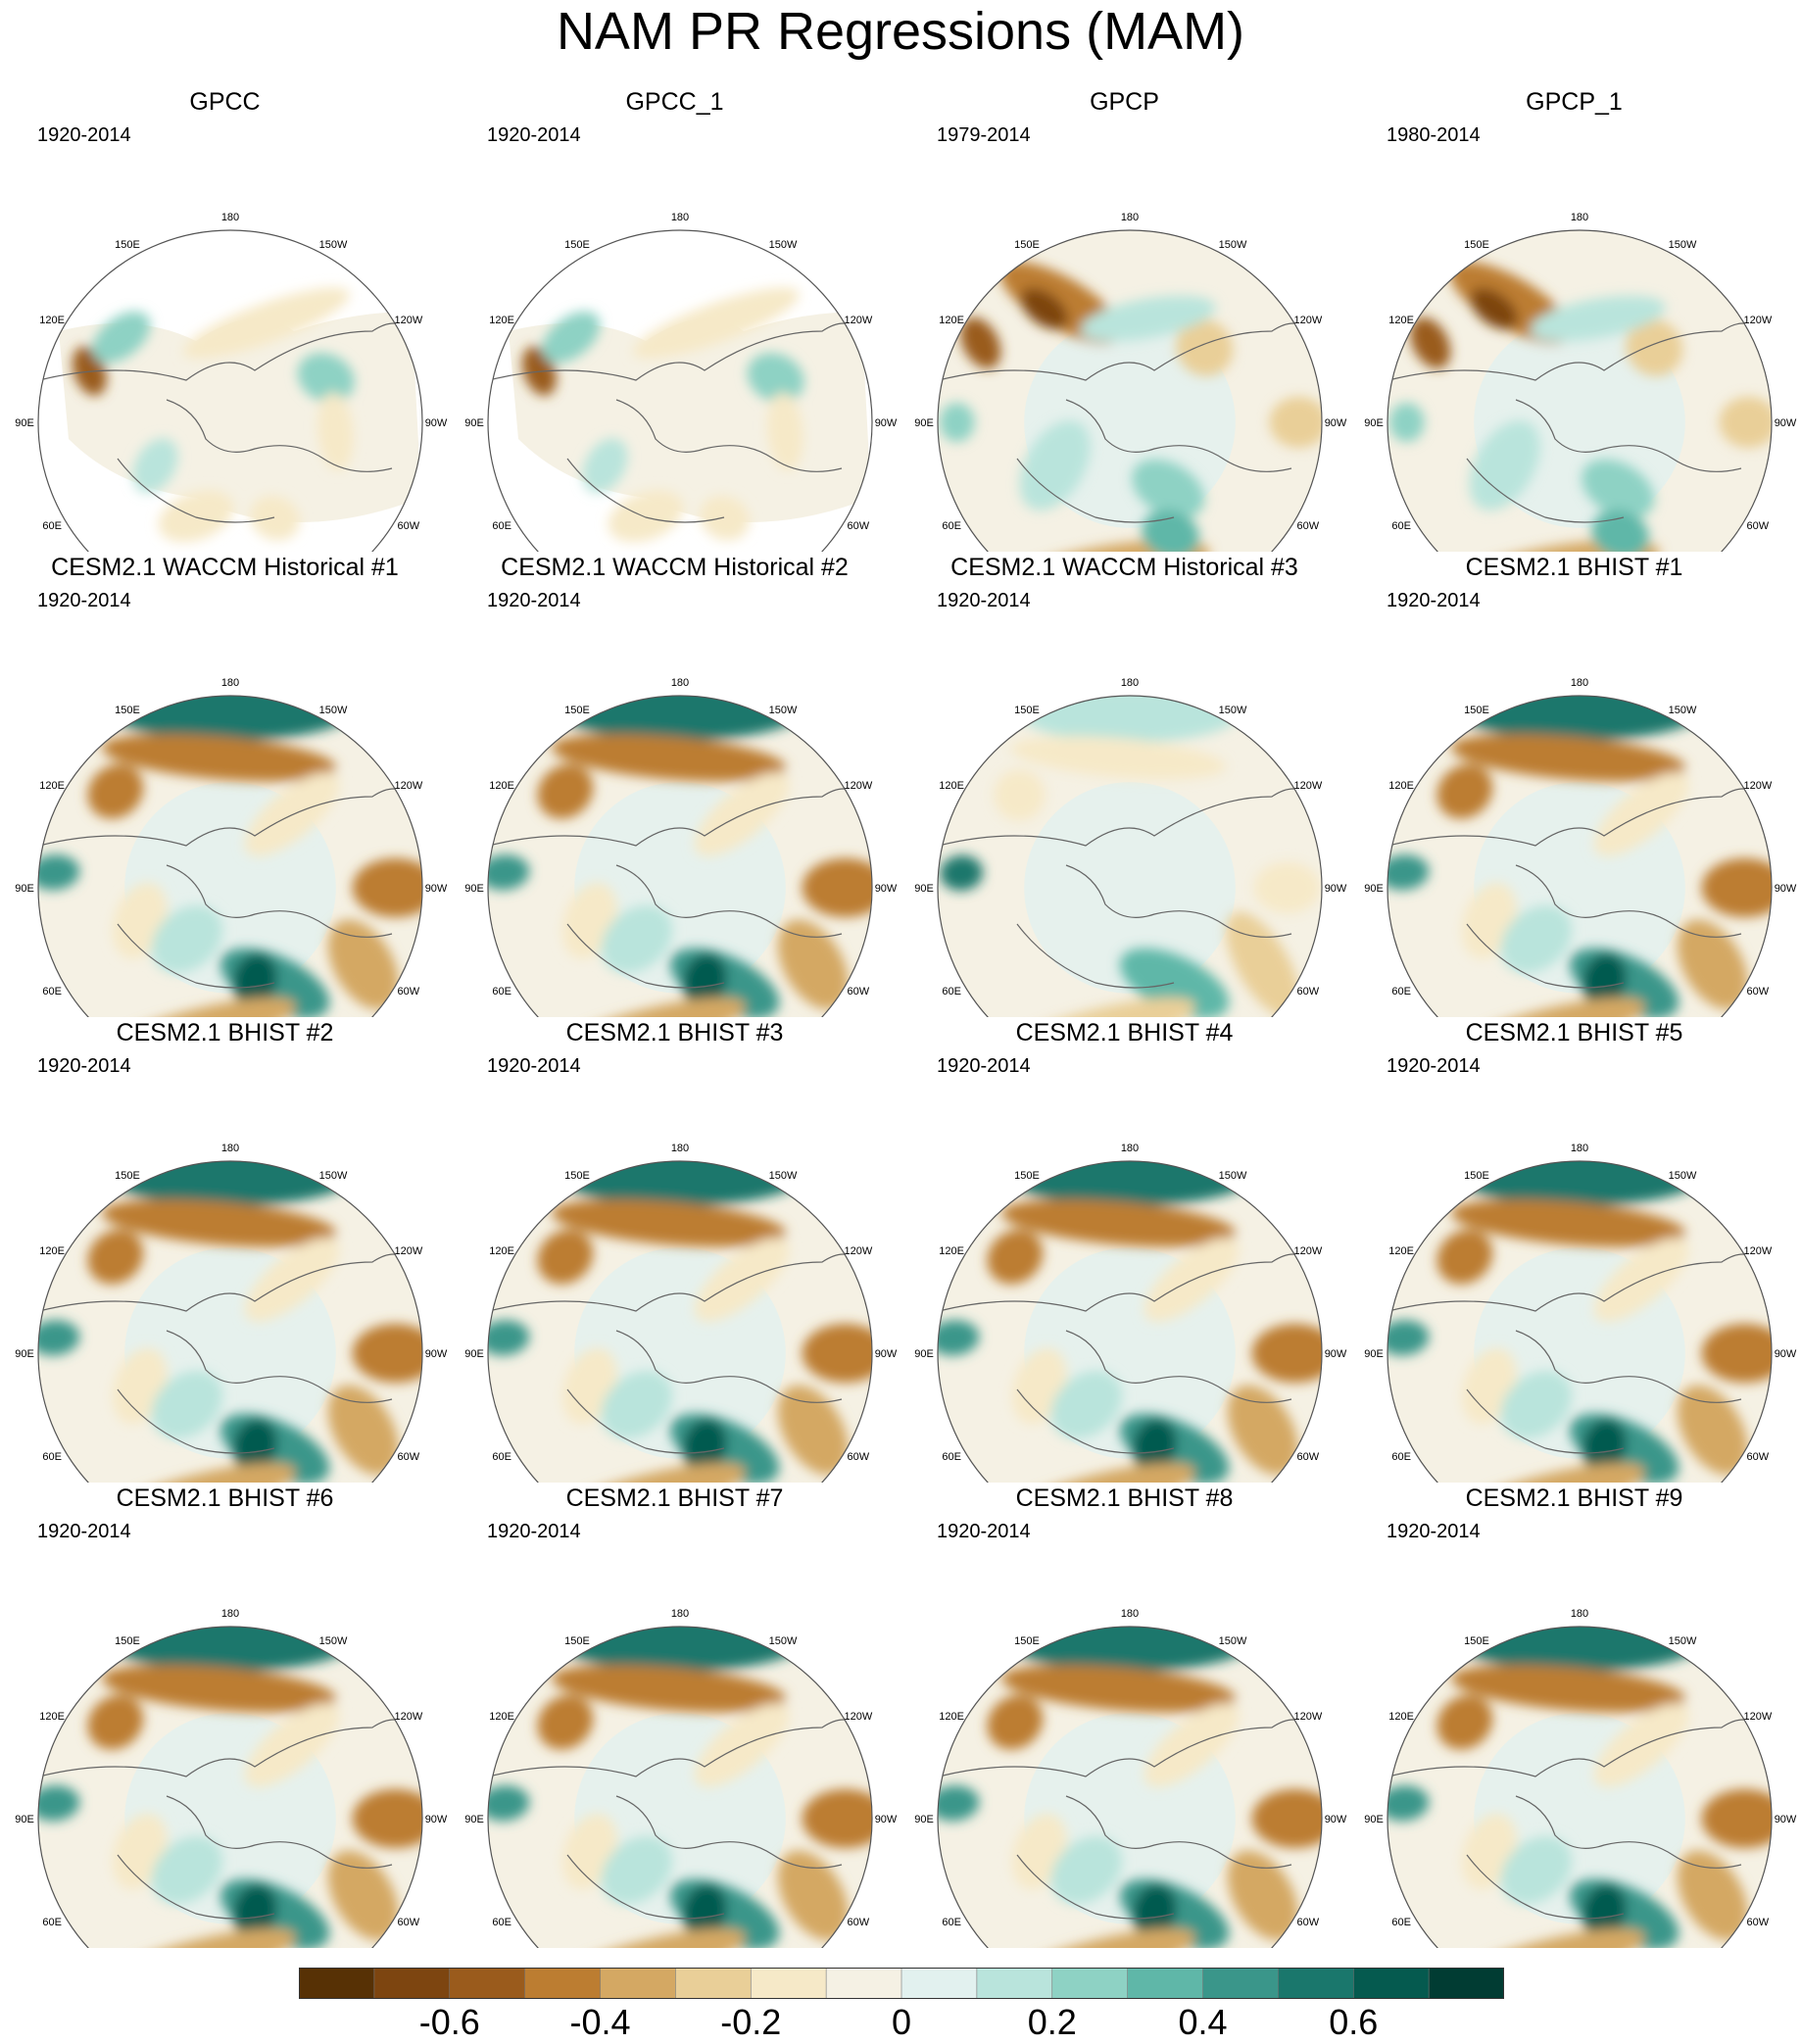 This screenshot has width=1801, height=2044. What do you see at coordinates (984, 135) in the screenshot?
I see `panel-period: 1979-2014` at bounding box center [984, 135].